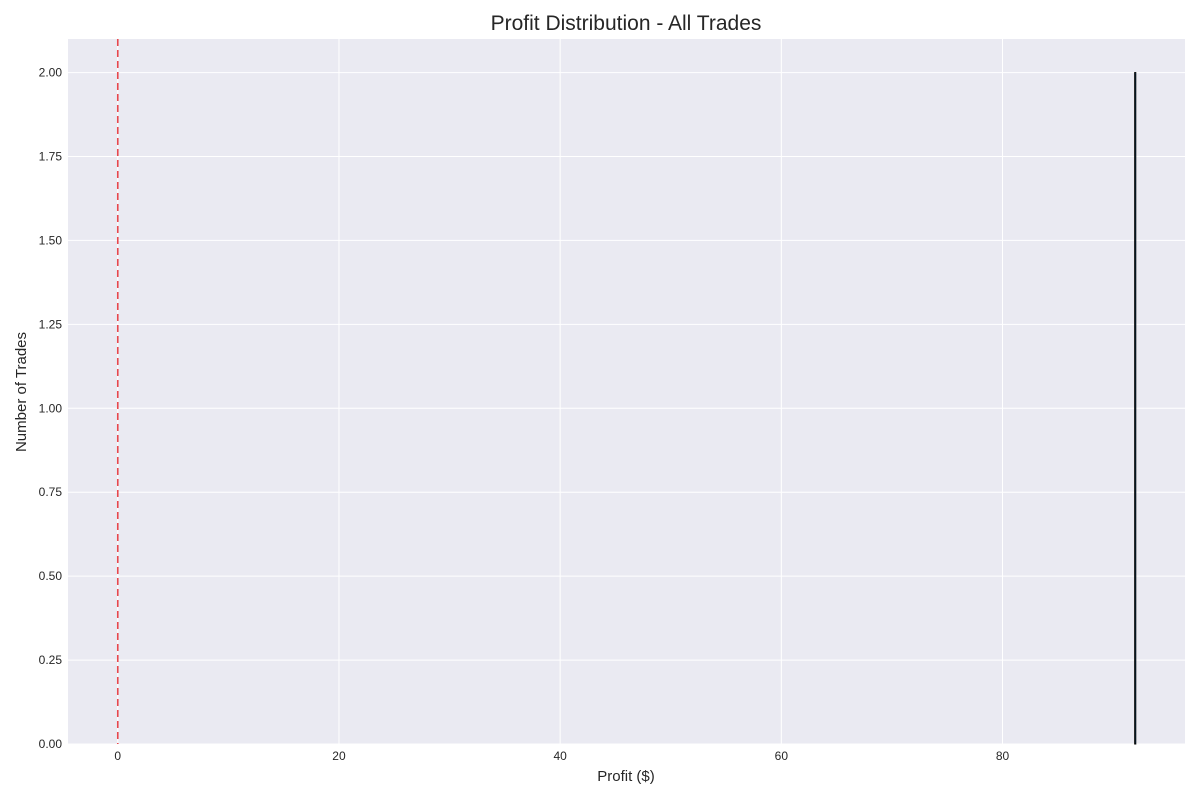 Image resolution: width=1200 pixels, height=800 pixels. Describe the element at coordinates (782, 756) in the screenshot. I see `x-tick-label: 60` at that location.